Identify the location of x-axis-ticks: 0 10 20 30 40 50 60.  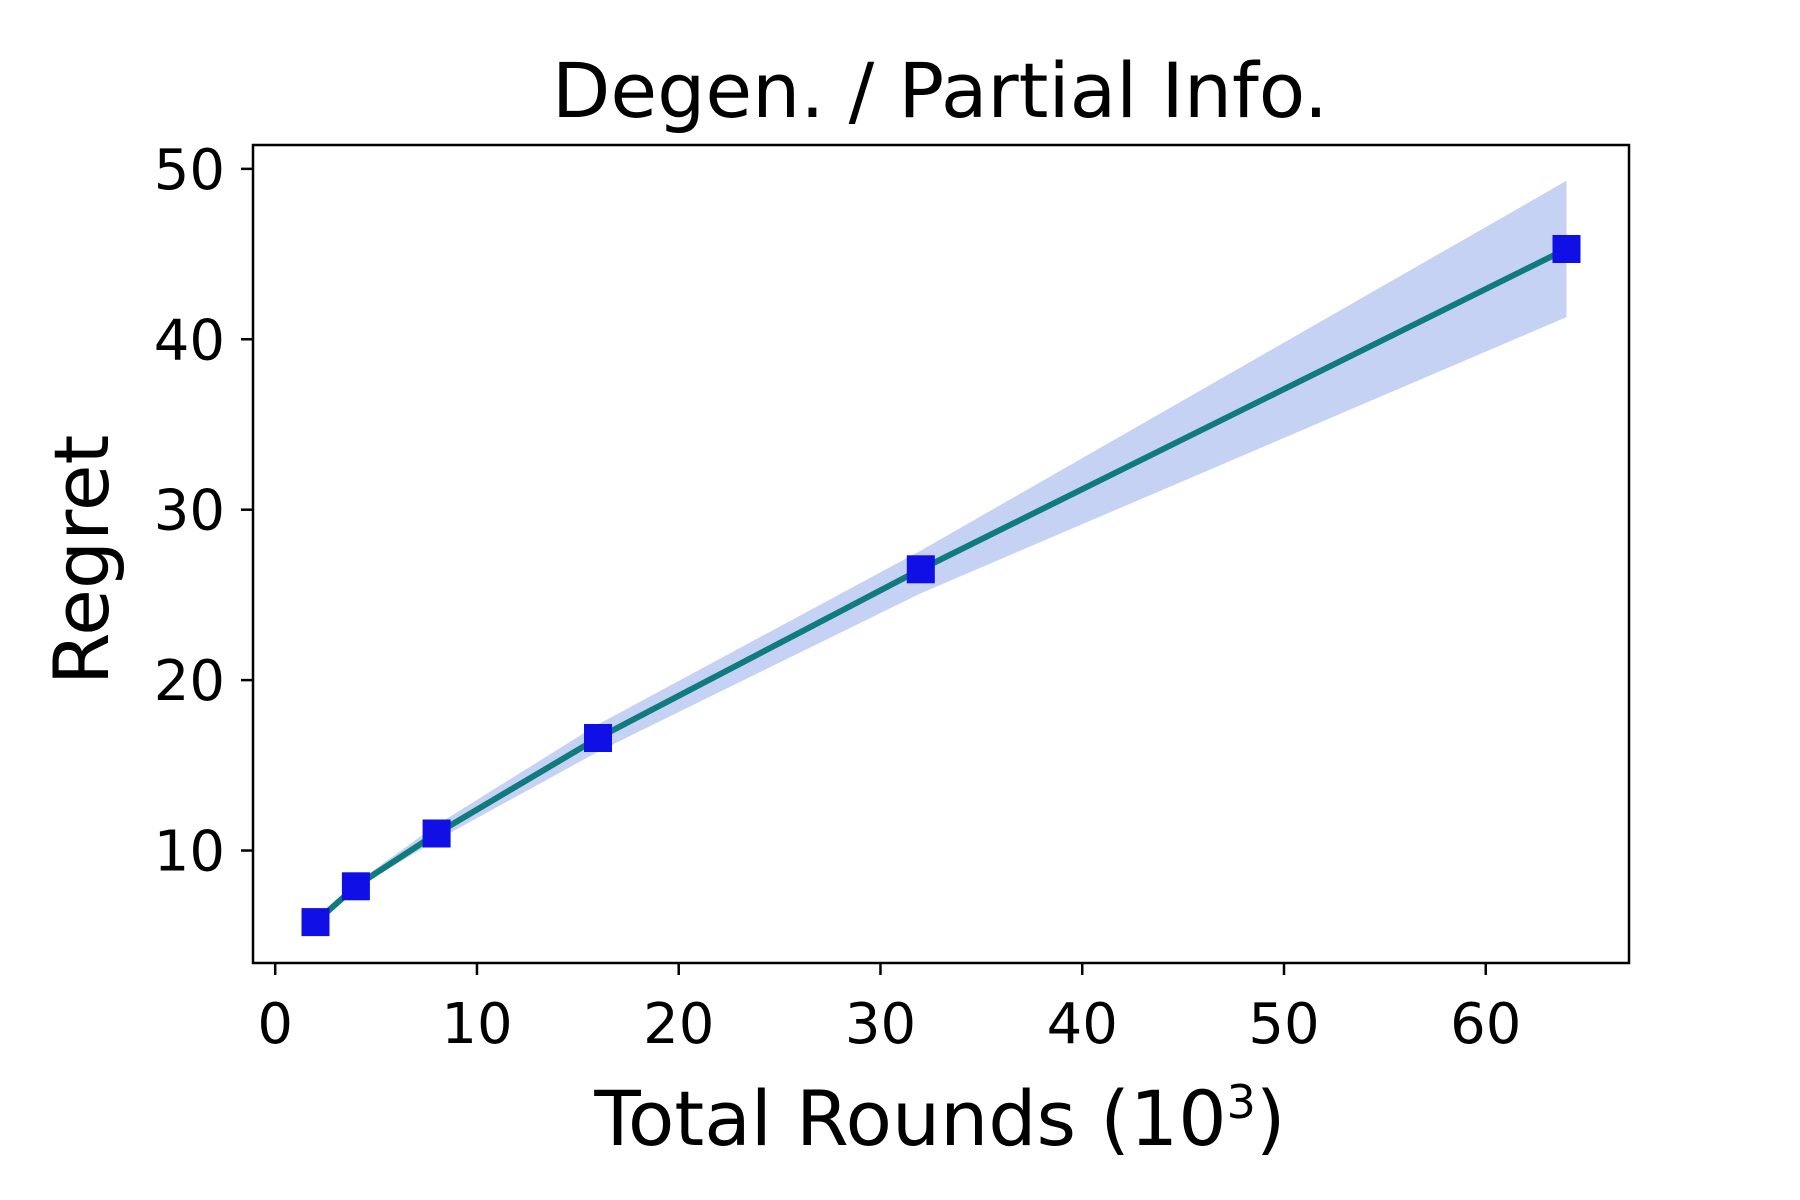
(889, 1010).